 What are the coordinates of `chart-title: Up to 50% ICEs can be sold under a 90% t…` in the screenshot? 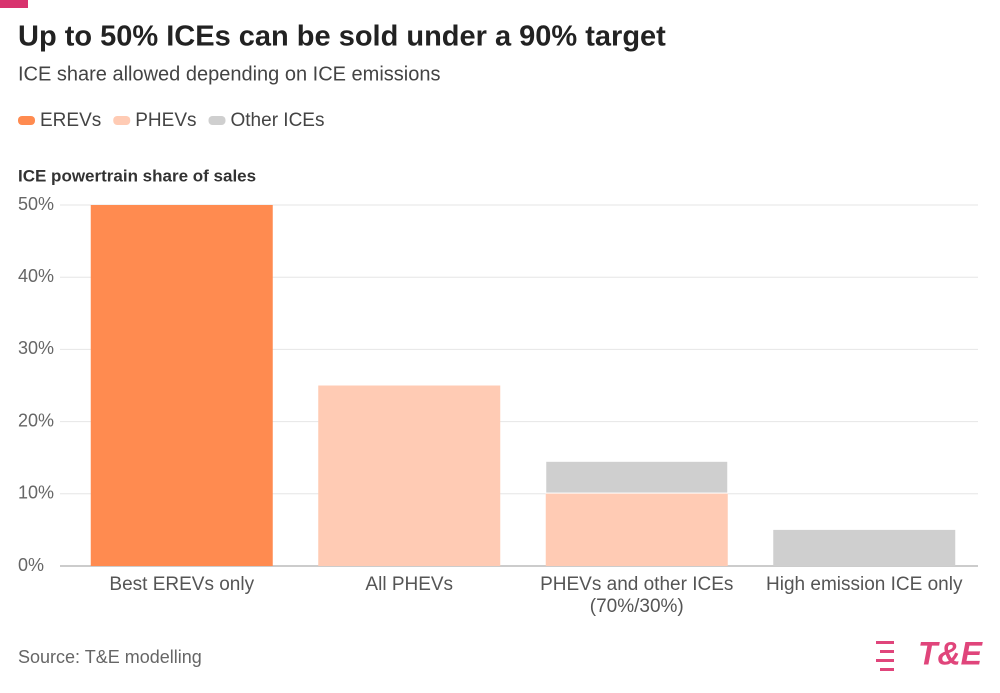 It's located at (342, 37).